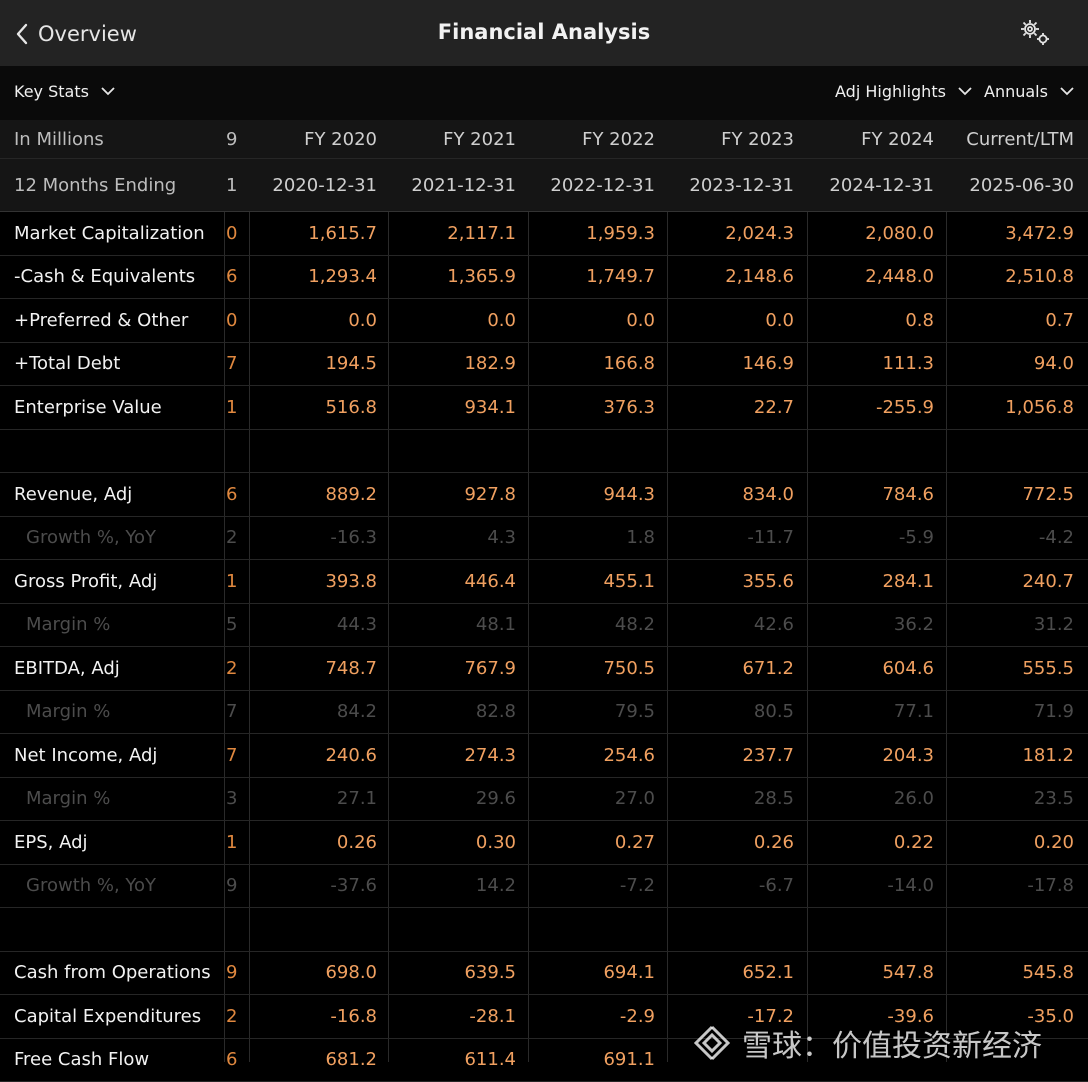 This screenshot has height=1082, width=1088. Describe the element at coordinates (119, 581) in the screenshot. I see `row-label: Gross Profit, Adj` at that location.